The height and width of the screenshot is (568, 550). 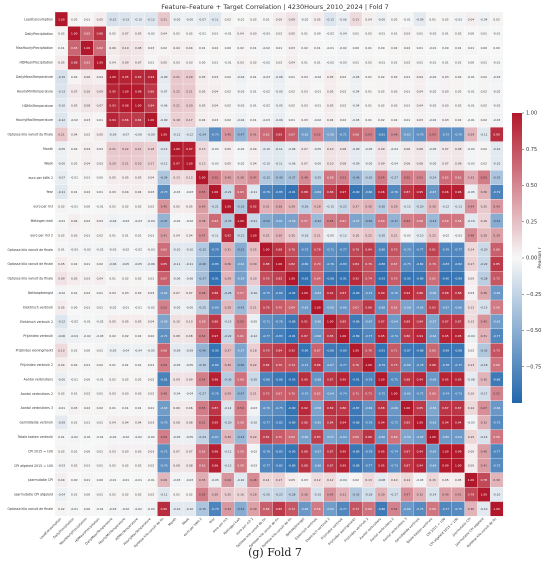 What do you see at coordinates (292, 509) in the screenshot?
I see `cell-value-label: 0.72` at bounding box center [292, 509].